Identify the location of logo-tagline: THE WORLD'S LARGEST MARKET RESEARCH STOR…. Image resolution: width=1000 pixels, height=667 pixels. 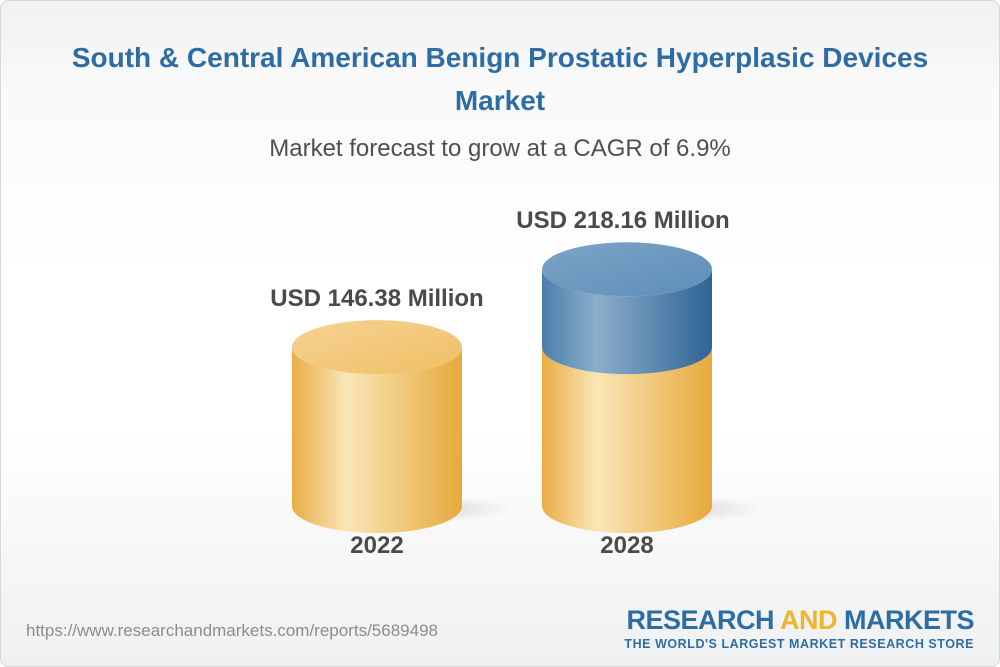
(799, 644).